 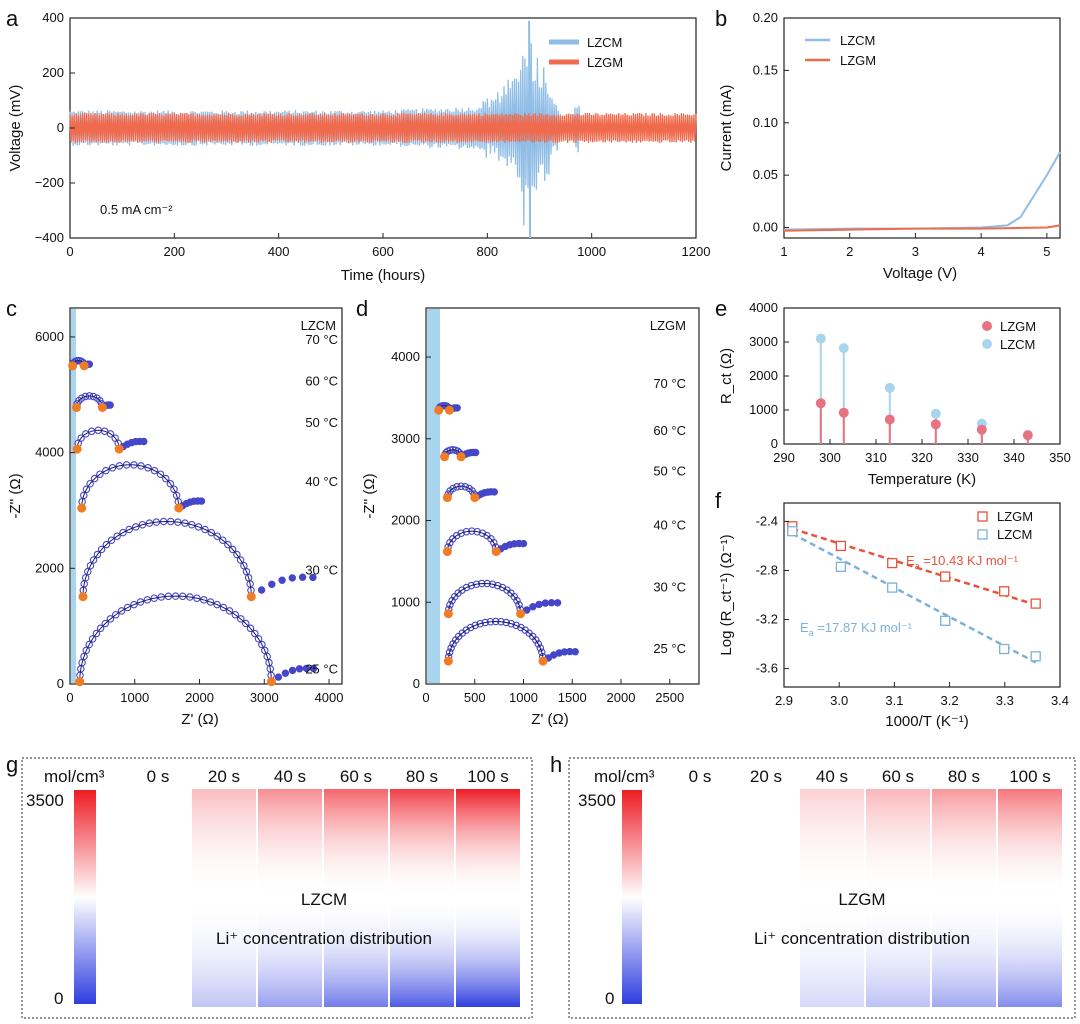 What do you see at coordinates (49, 336) in the screenshot?
I see `panel-c-ytick-label: 6000` at bounding box center [49, 336].